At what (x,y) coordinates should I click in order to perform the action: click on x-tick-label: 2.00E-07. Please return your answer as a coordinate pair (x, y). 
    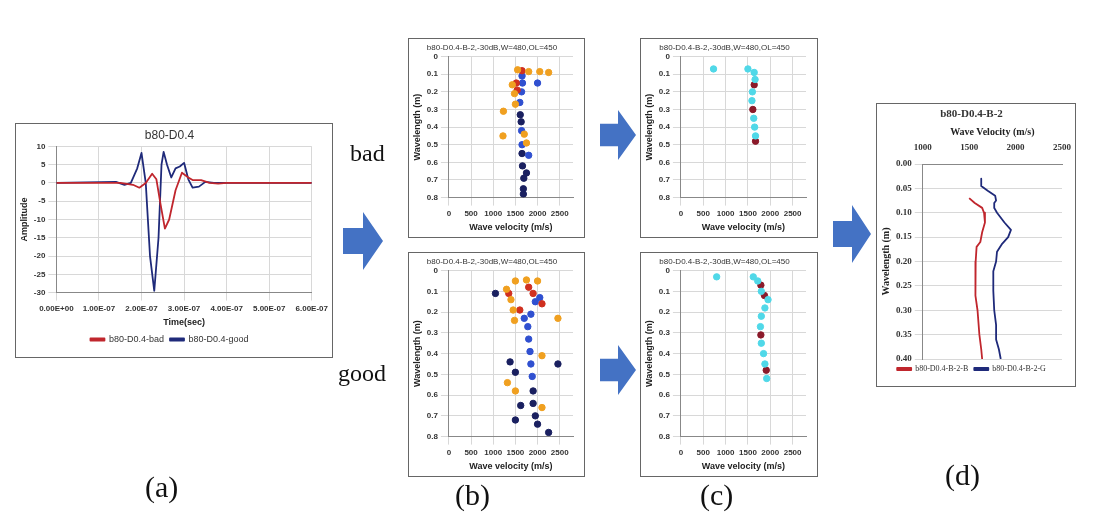
    Looking at the image, I should click on (142, 308).